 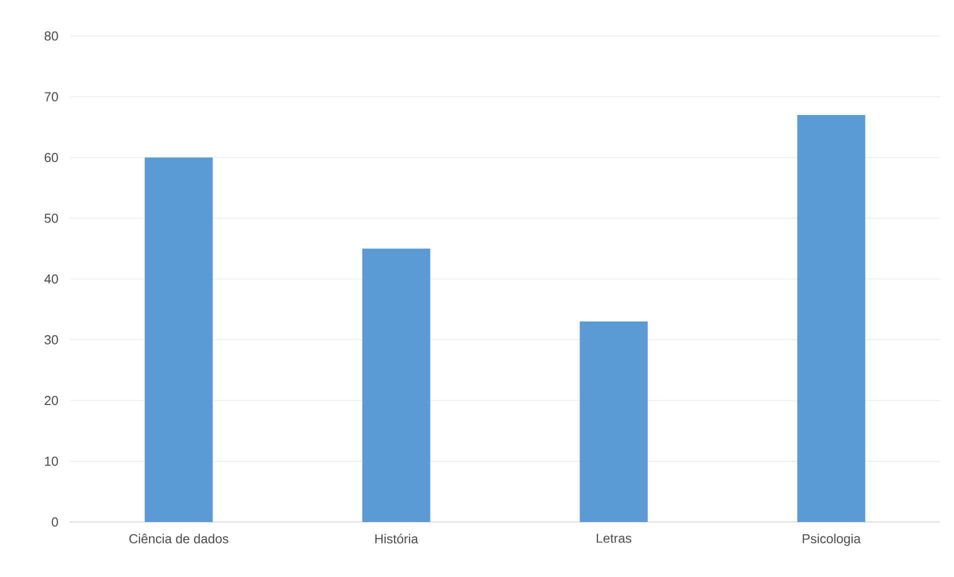 I want to click on y-tick-label: 50, so click(x=51, y=218).